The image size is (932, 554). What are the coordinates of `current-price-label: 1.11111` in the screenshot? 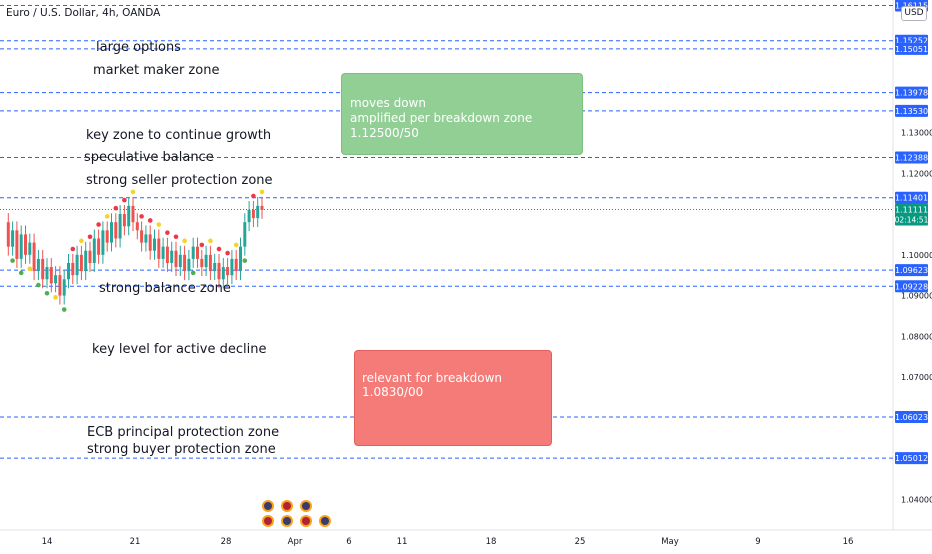 It's located at (911, 210).